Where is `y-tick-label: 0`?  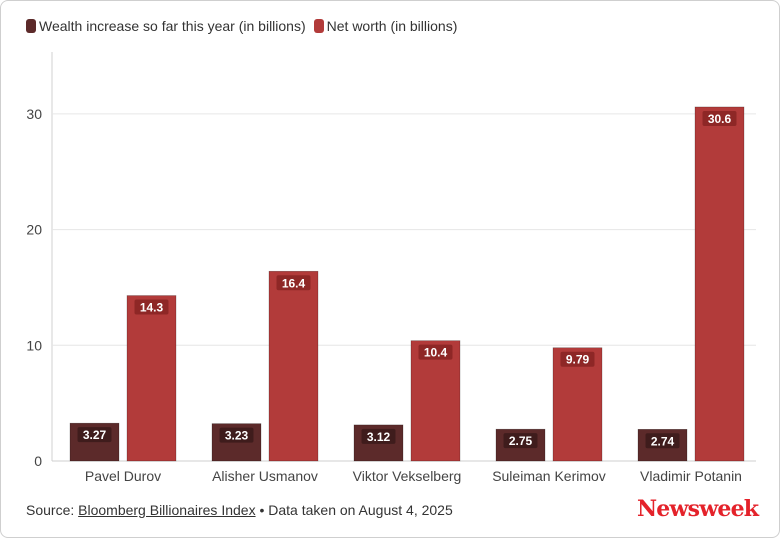 y-tick-label: 0 is located at coordinates (38, 461).